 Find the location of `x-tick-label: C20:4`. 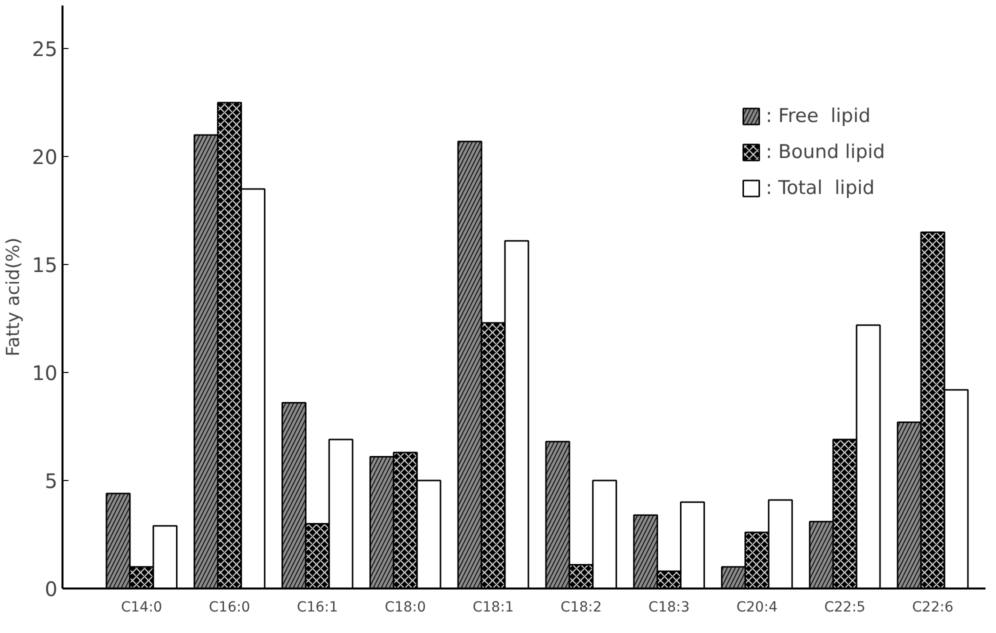

x-tick-label: C20:4 is located at coordinates (757, 608).